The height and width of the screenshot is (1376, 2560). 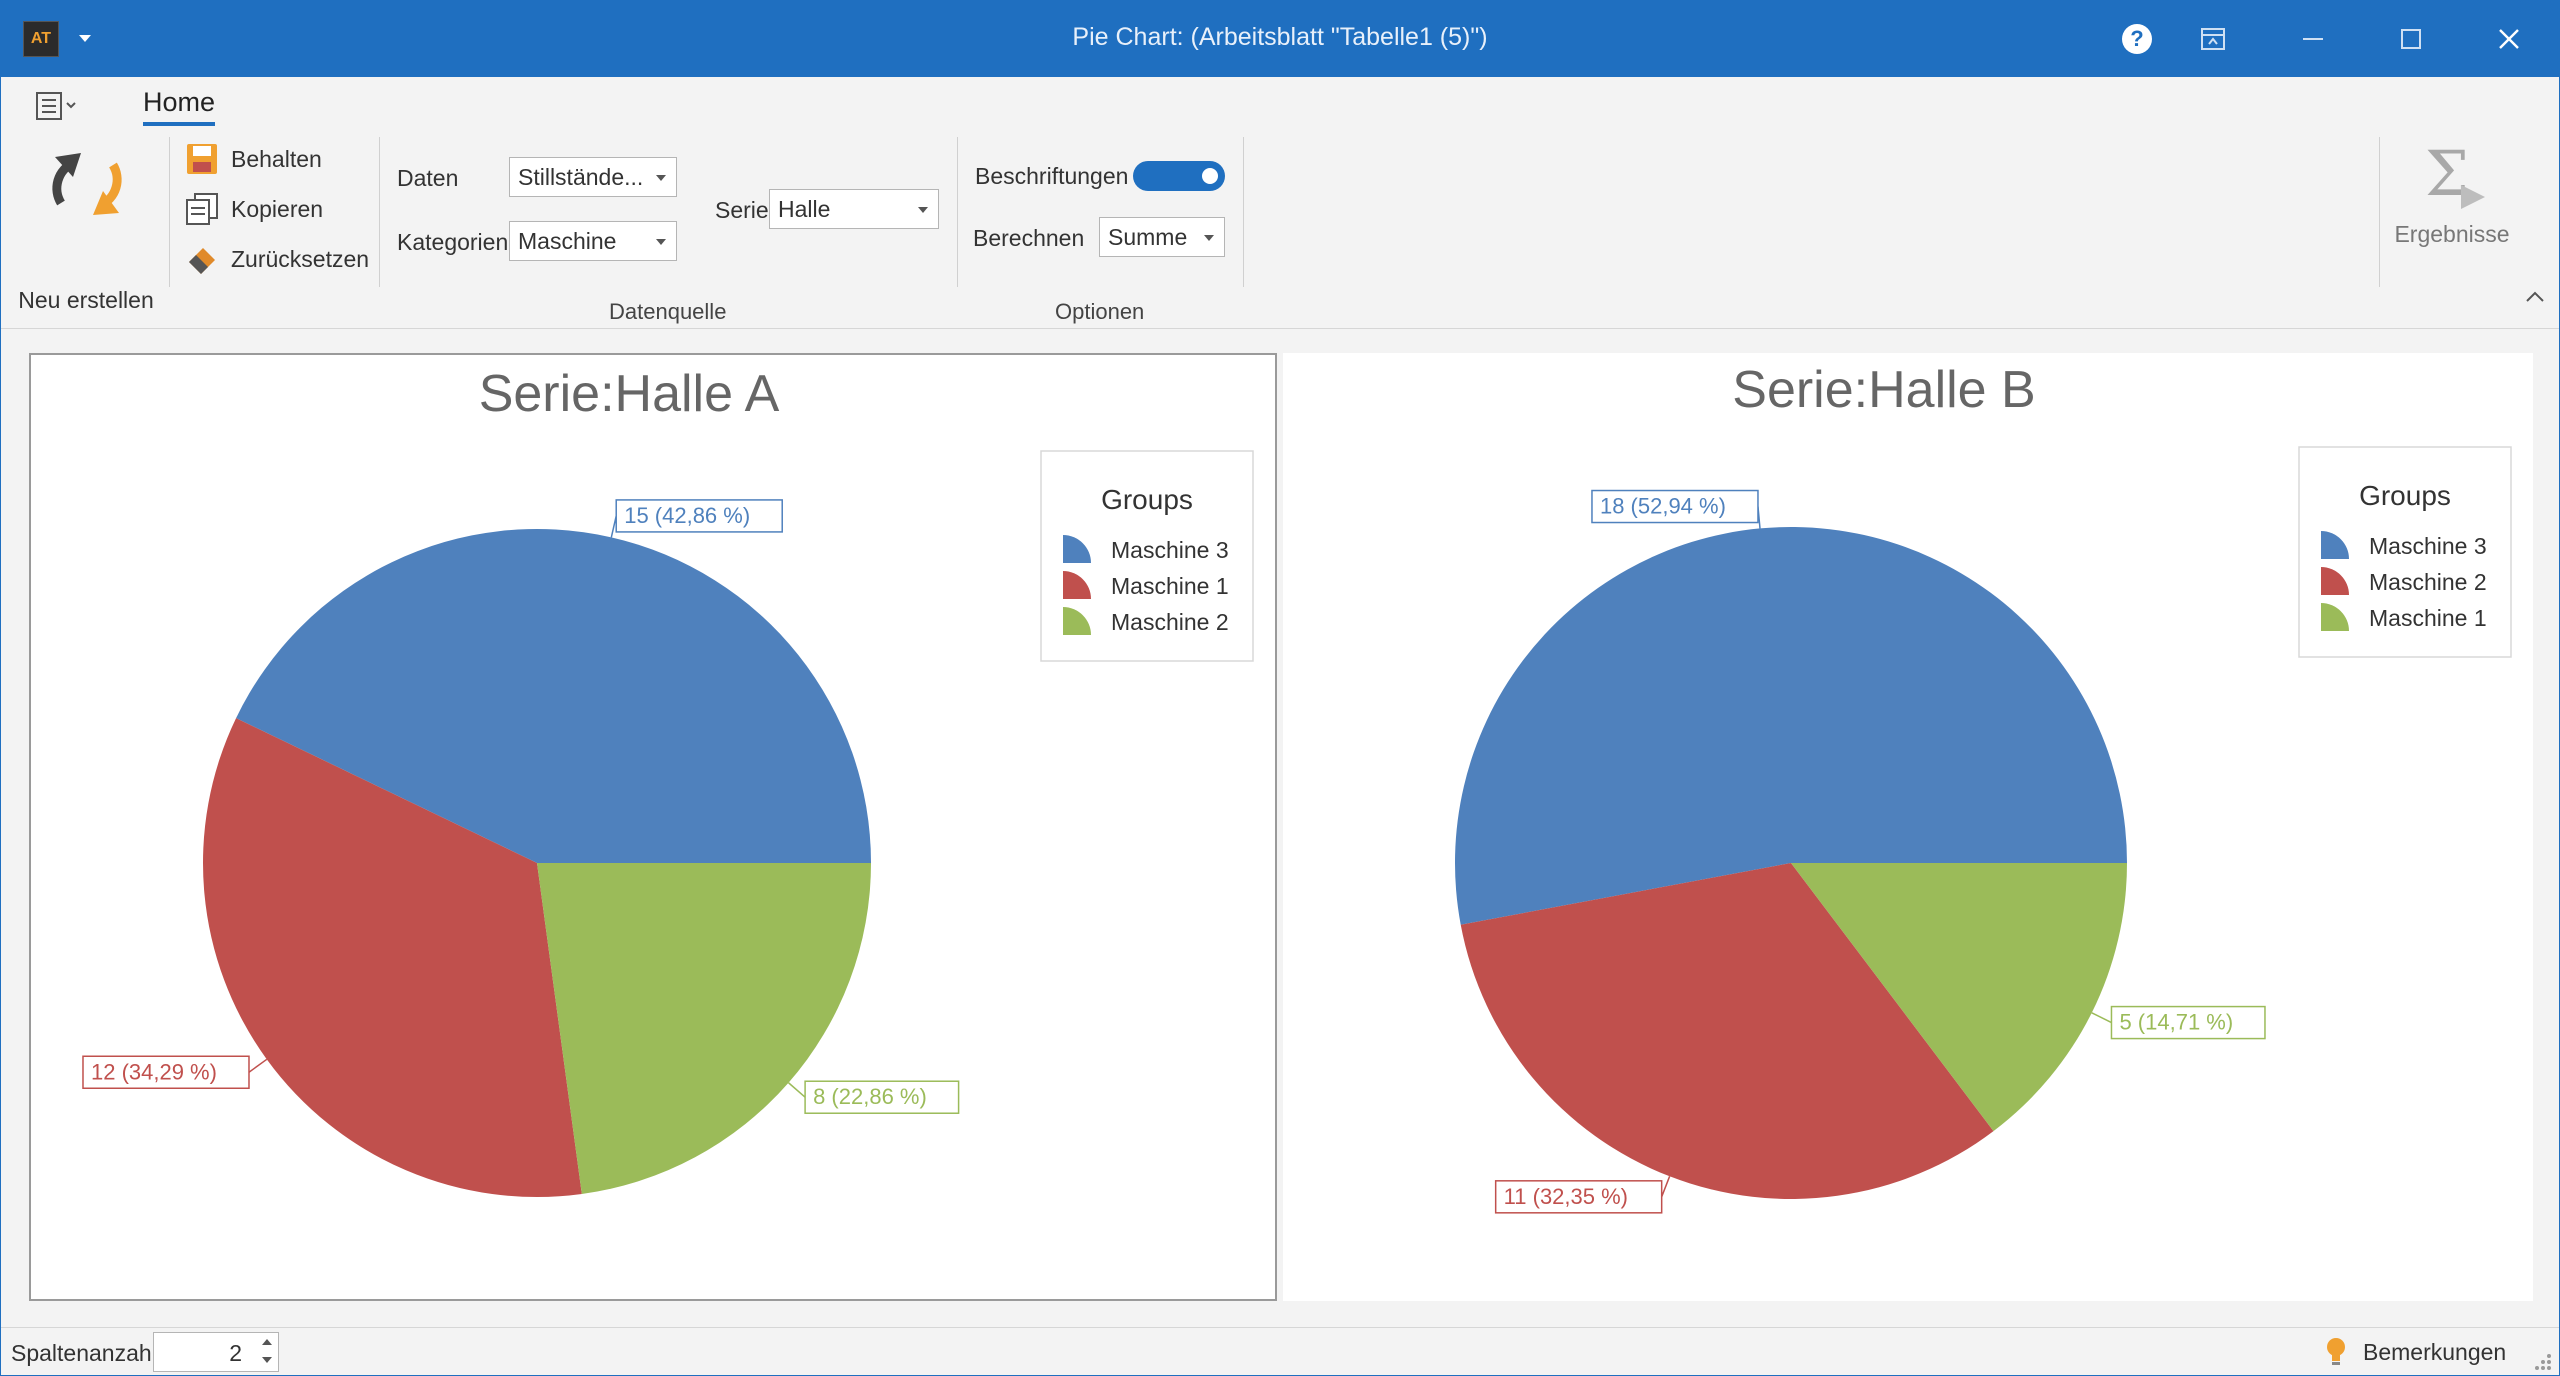 What do you see at coordinates (41, 39) in the screenshot?
I see `app-logo-icon: AT` at bounding box center [41, 39].